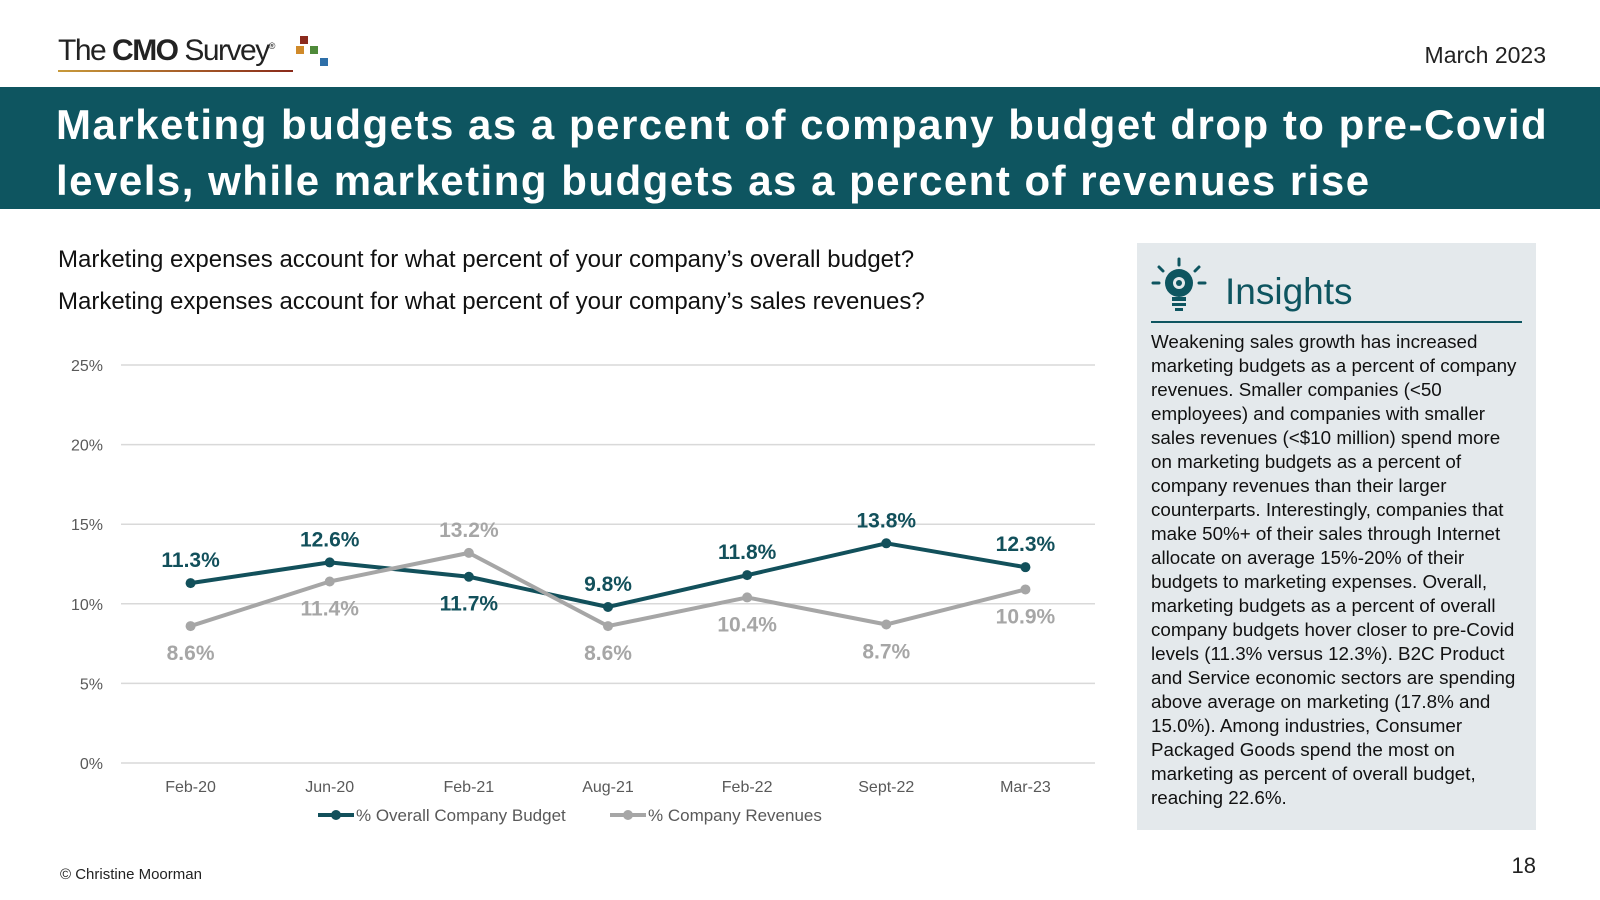  I want to click on y-tick-label: 15%, so click(87, 525).